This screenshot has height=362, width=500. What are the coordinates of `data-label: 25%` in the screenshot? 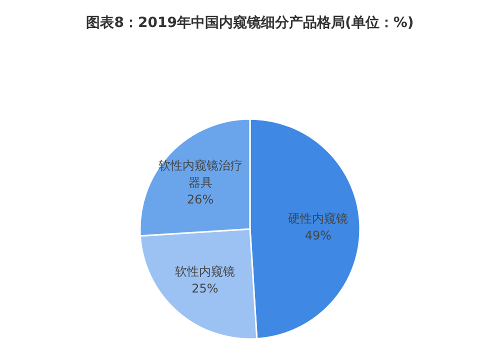 It's located at (205, 289).